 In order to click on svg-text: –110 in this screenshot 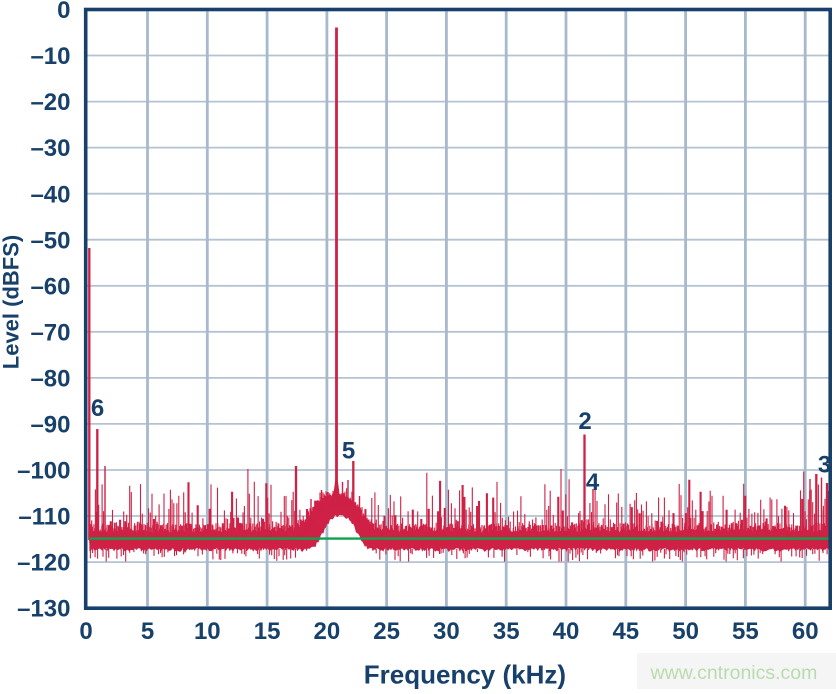, I will do `click(44, 517)`.